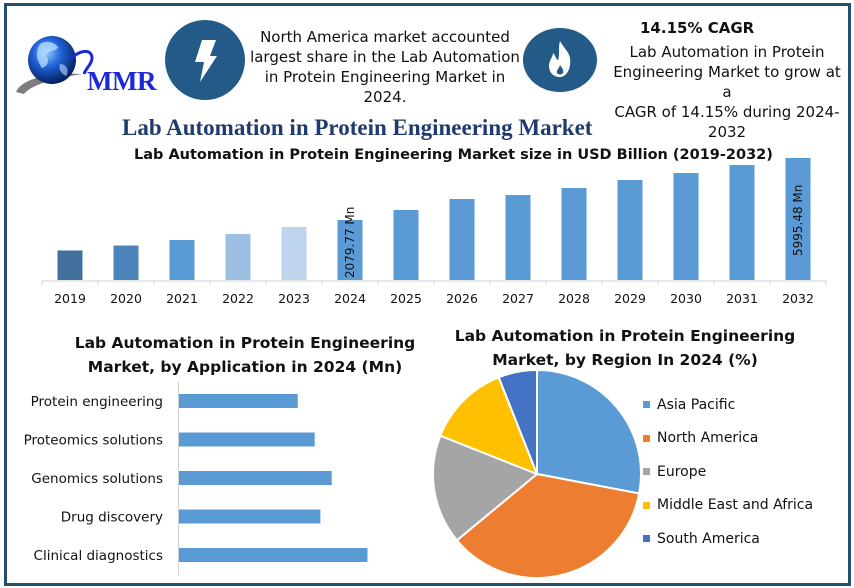 The width and height of the screenshot is (854, 588). What do you see at coordinates (98, 556) in the screenshot?
I see `category-label: Clinical diagnostics` at bounding box center [98, 556].